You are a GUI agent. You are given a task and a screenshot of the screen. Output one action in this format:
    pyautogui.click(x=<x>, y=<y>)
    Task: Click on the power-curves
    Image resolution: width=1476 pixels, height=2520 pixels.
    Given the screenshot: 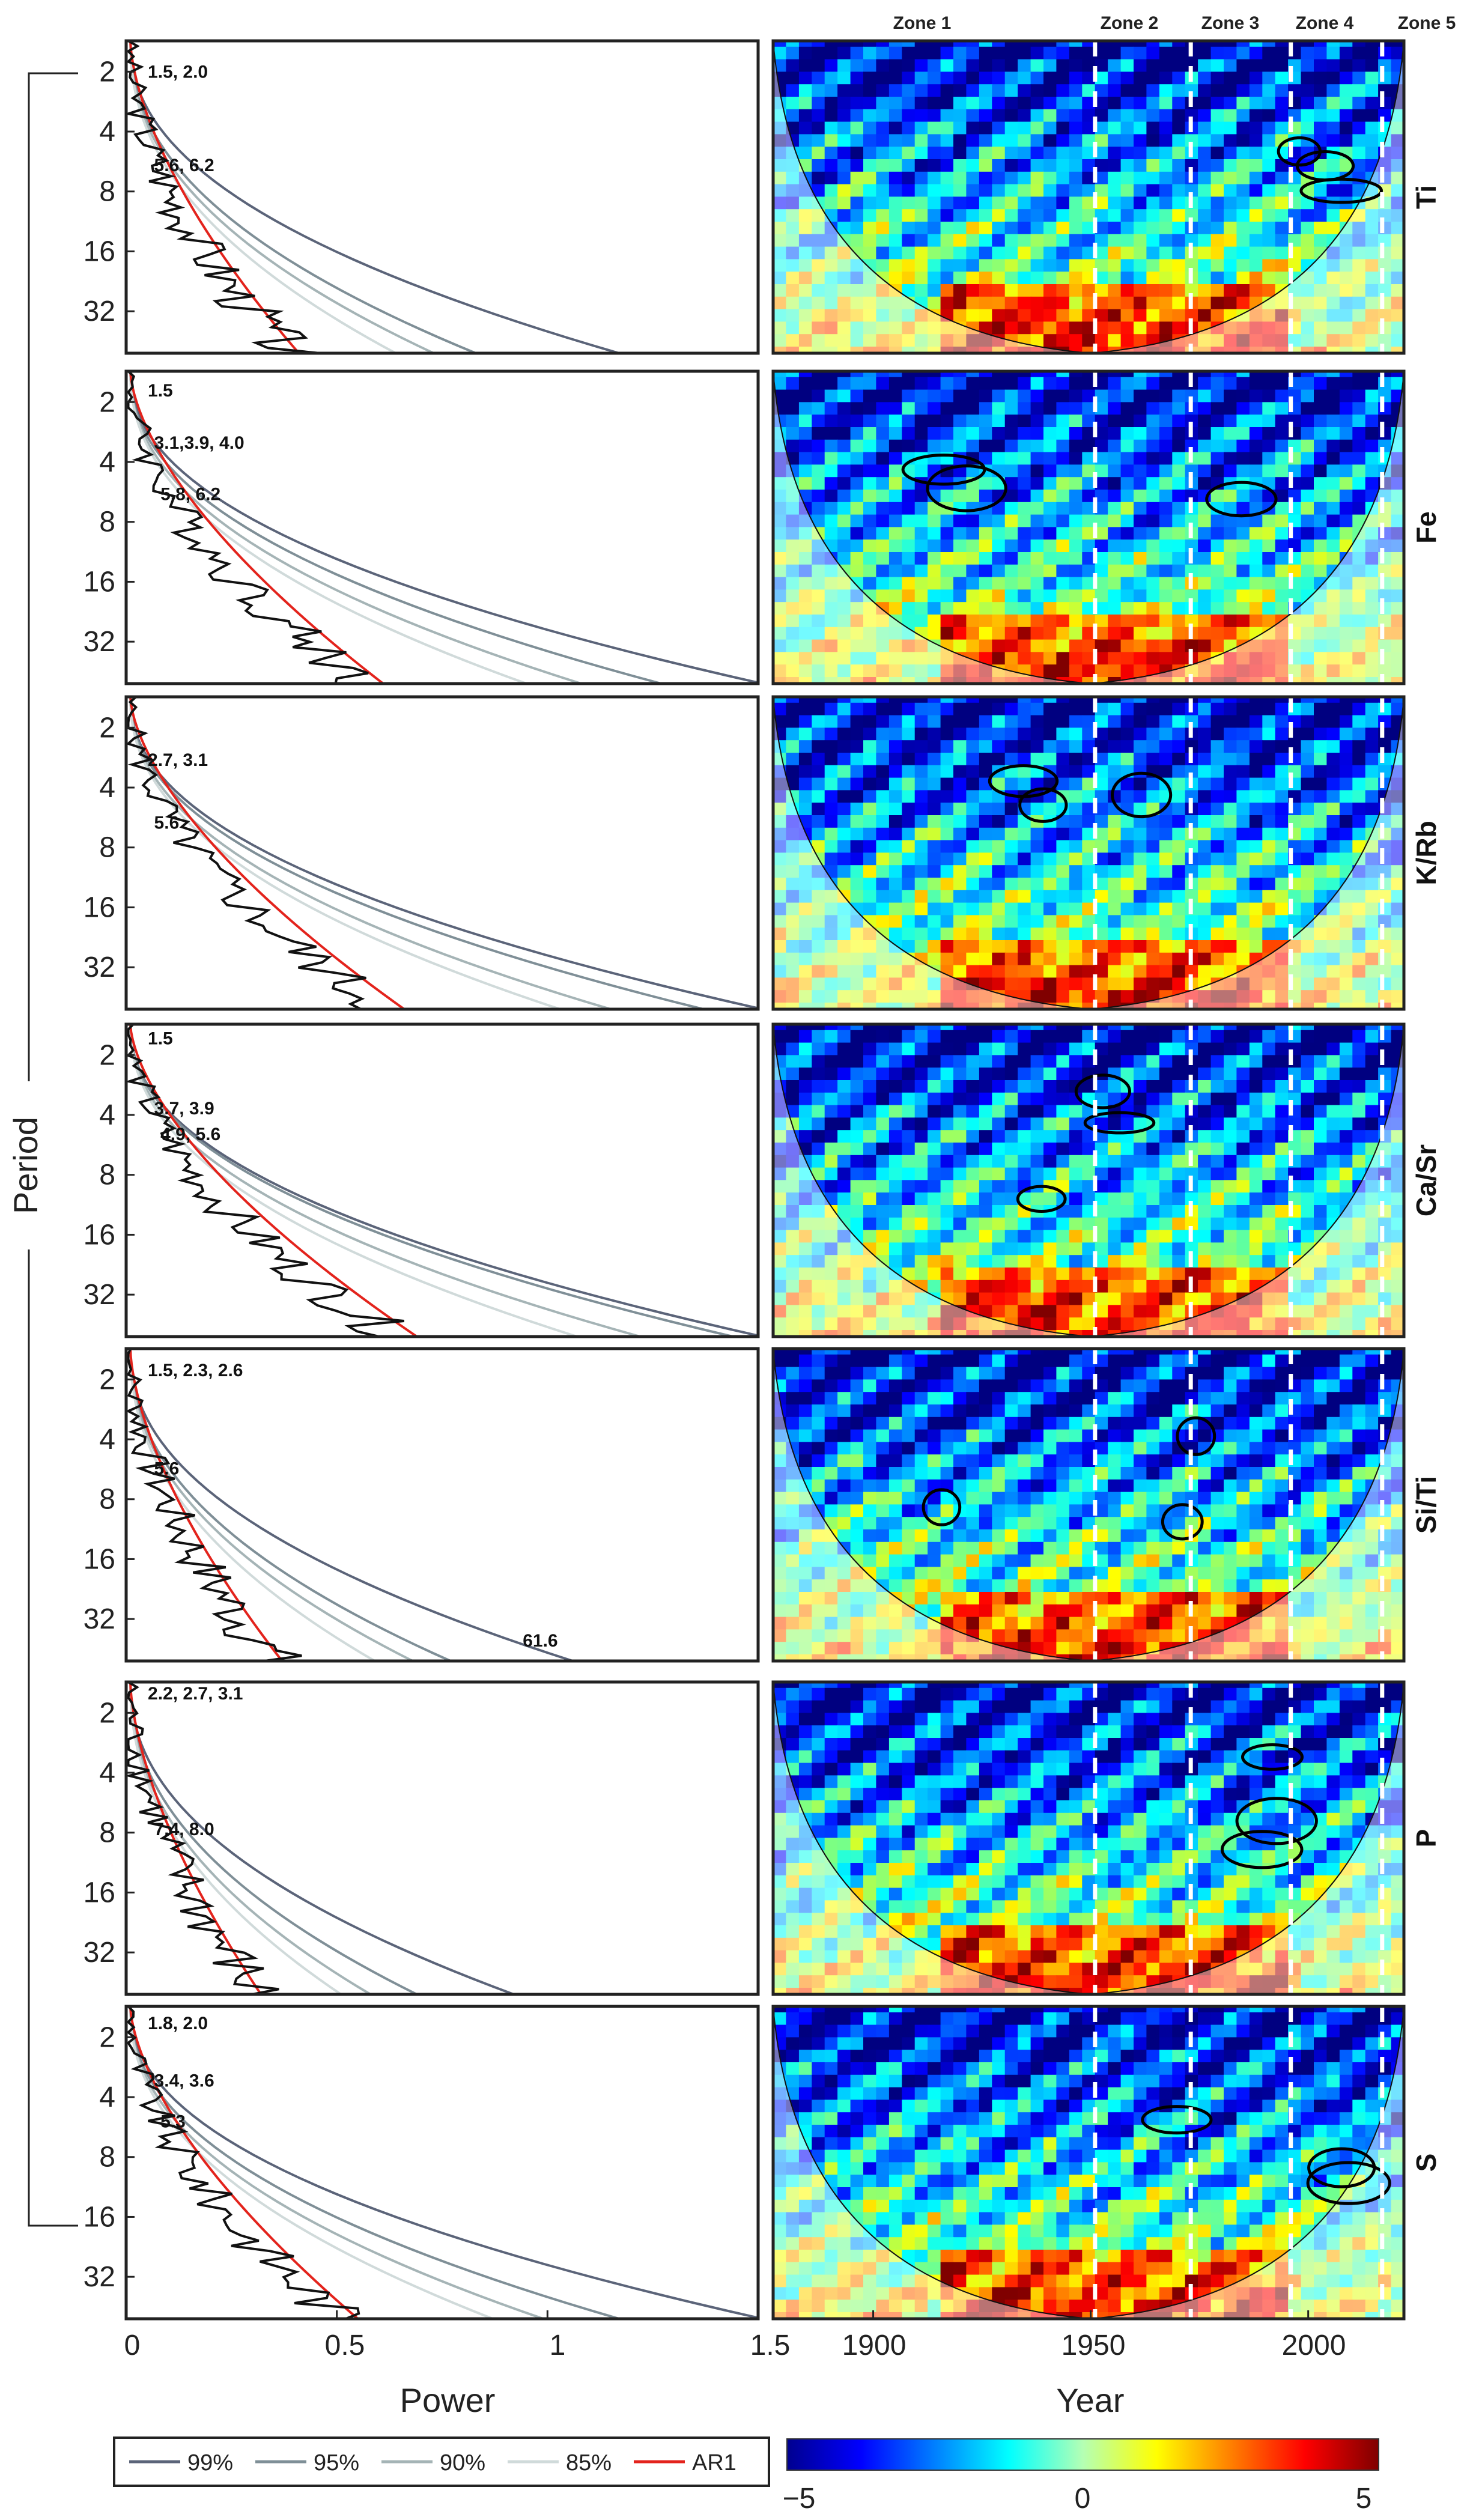 What is the action you would take?
    pyautogui.click(x=442, y=853)
    